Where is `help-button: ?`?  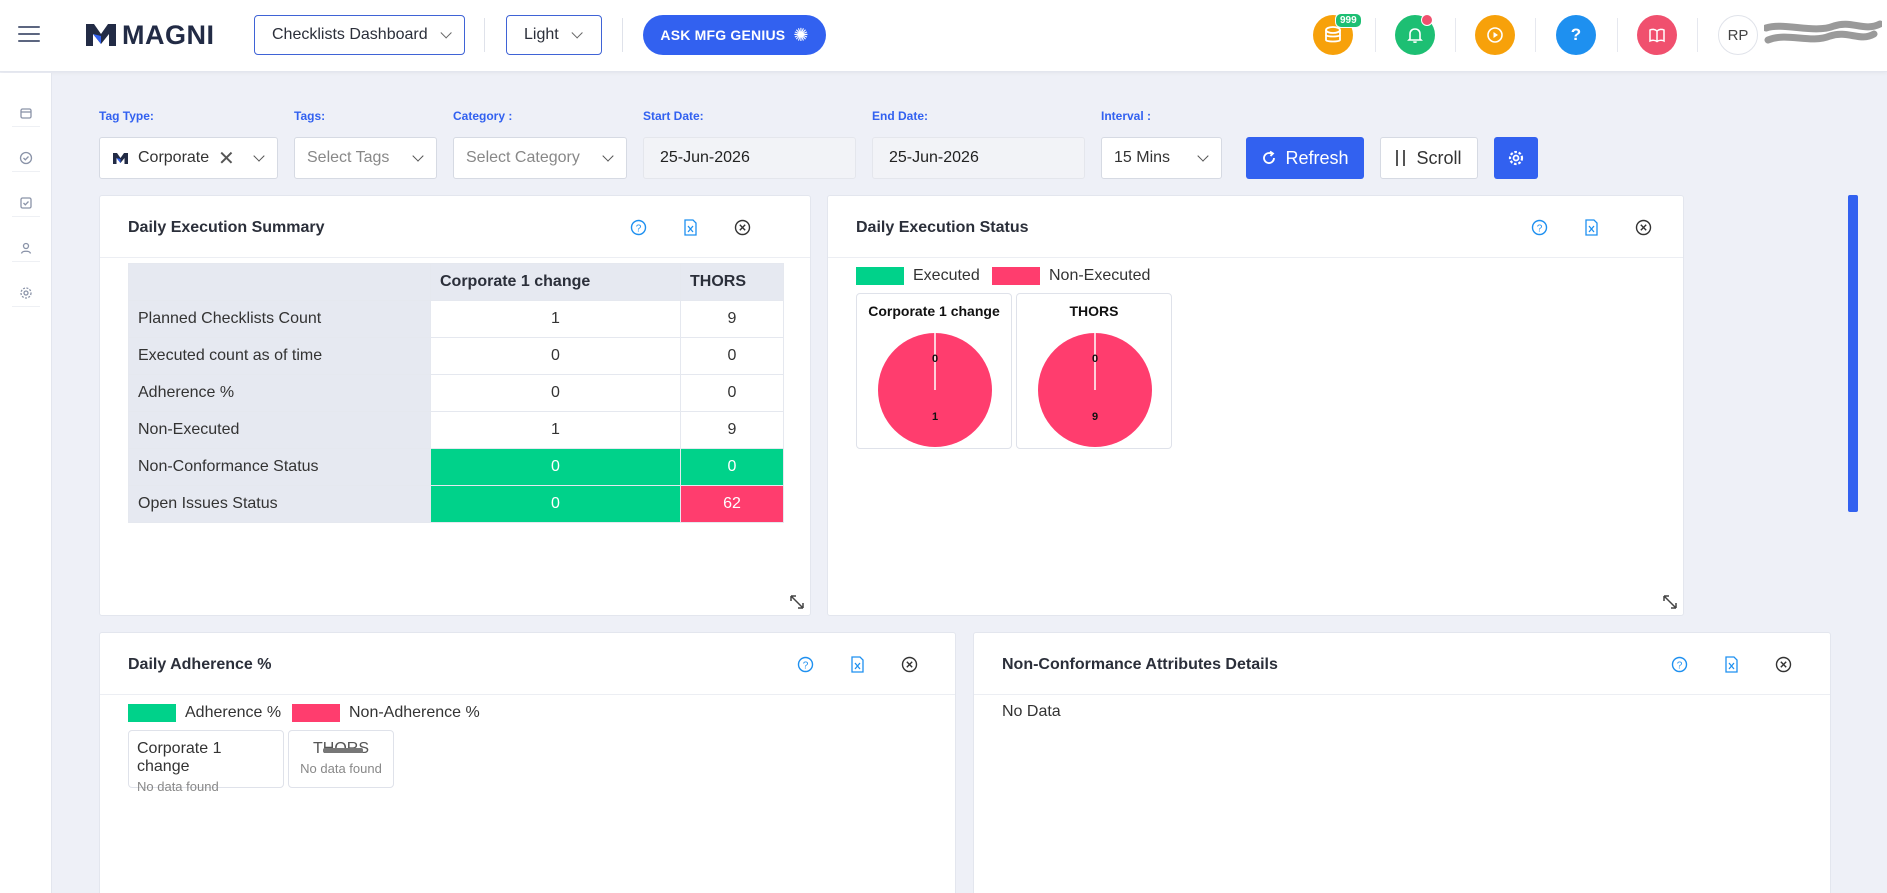 help-button: ? is located at coordinates (1576, 35).